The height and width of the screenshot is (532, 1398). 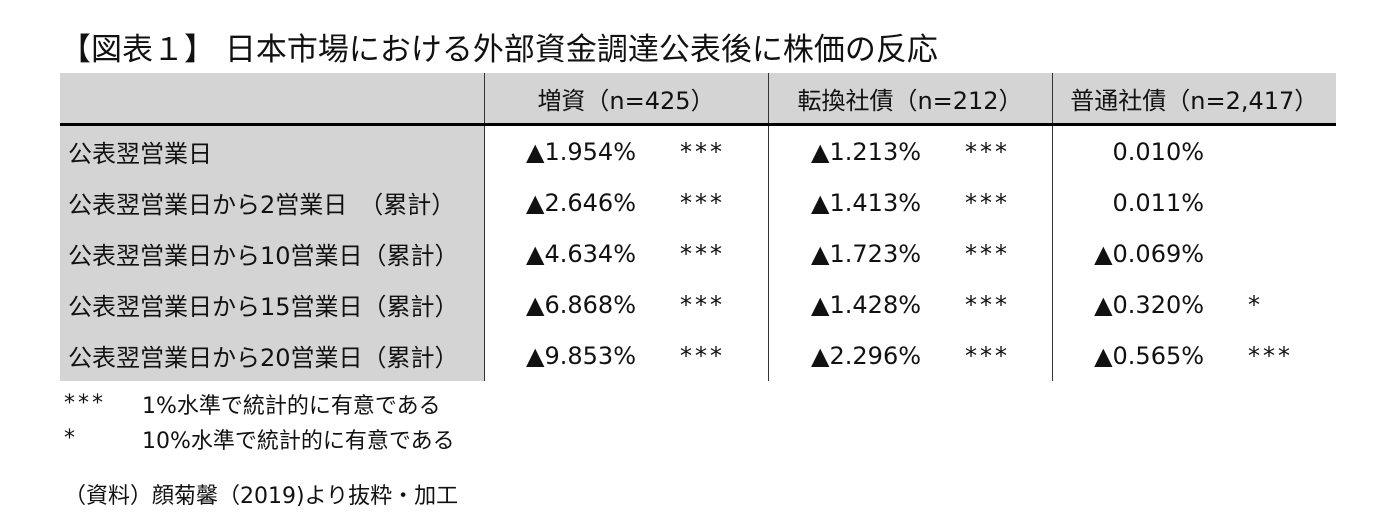 I want to click on footnote-mark: *, so click(x=71, y=438).